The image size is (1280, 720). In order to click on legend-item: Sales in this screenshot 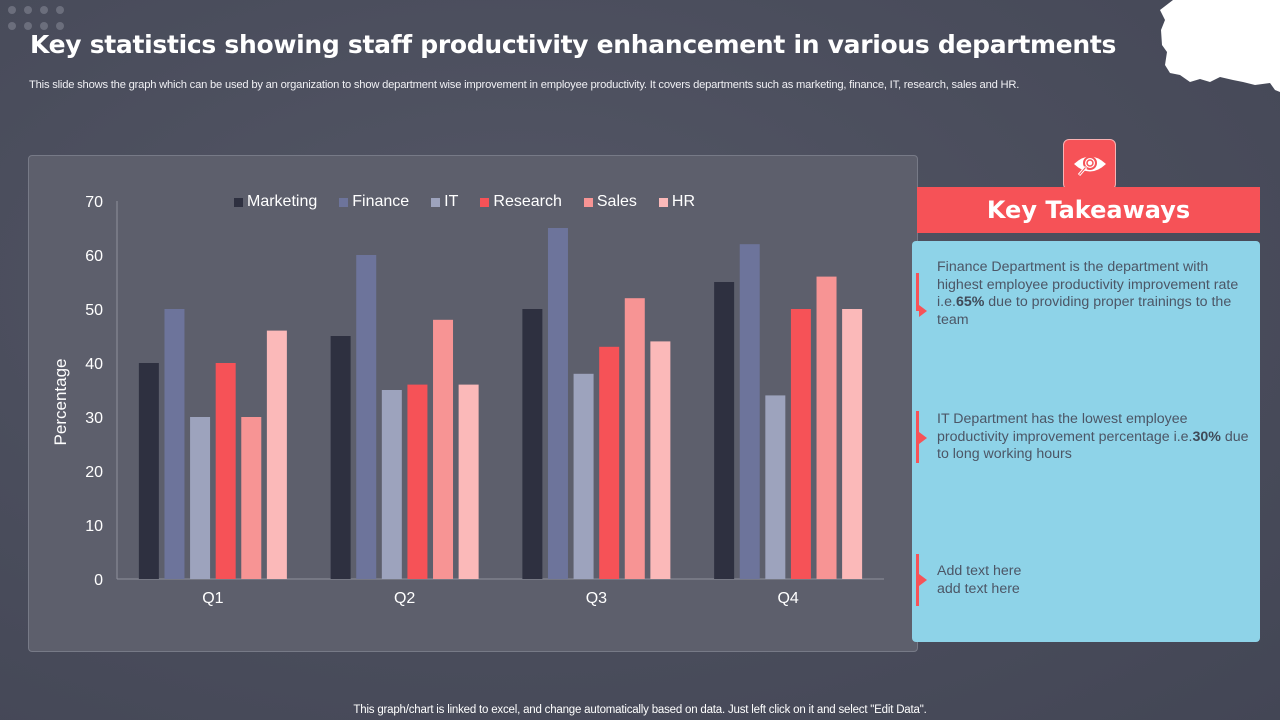, I will do `click(610, 202)`.